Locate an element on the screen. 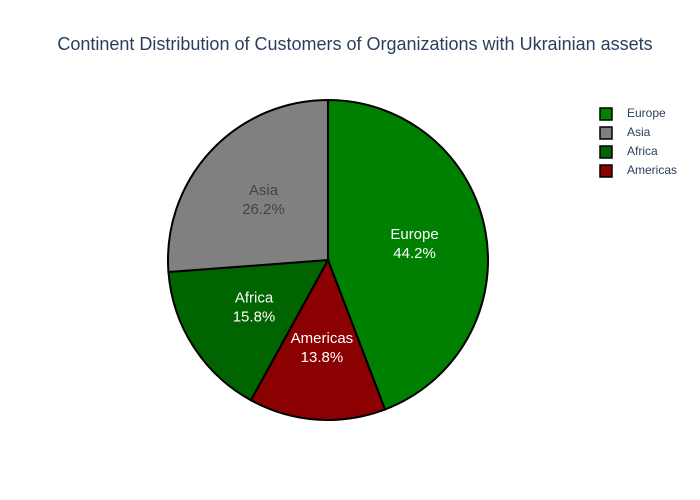 The width and height of the screenshot is (700, 500). legend-label: Africa is located at coordinates (642, 151).